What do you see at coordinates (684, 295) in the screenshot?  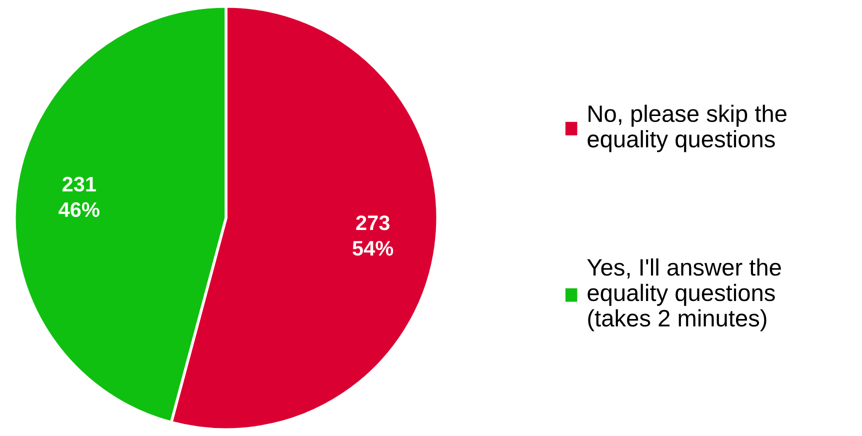 I see `legend-label: Yes, I'll answer the equality questions (takes 2 minutes)` at bounding box center [684, 295].